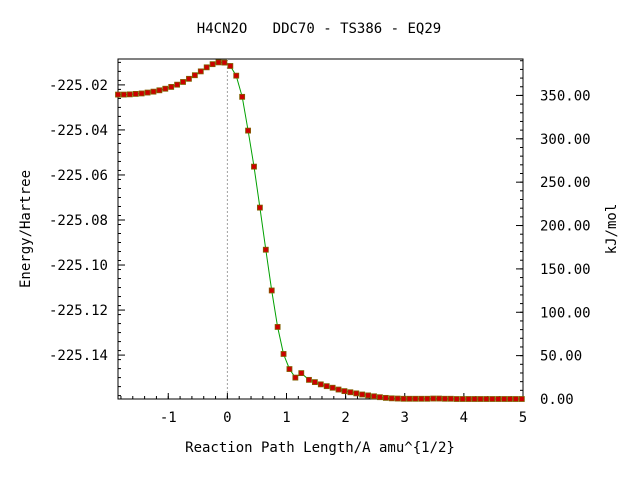 The width and height of the screenshot is (640, 480). Describe the element at coordinates (464, 418) in the screenshot. I see `x-tick-label: 4` at that location.